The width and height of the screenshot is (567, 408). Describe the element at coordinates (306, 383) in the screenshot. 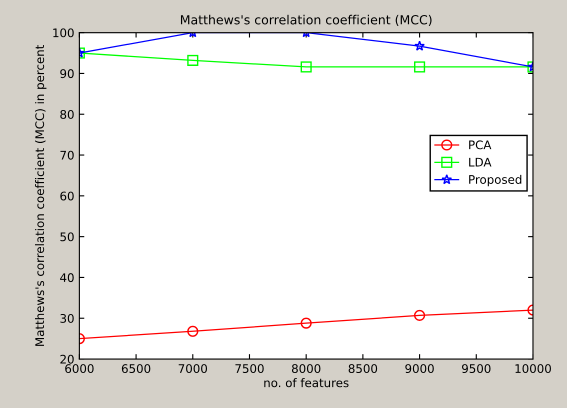

I see `x-axis-title: no. of features` at that location.